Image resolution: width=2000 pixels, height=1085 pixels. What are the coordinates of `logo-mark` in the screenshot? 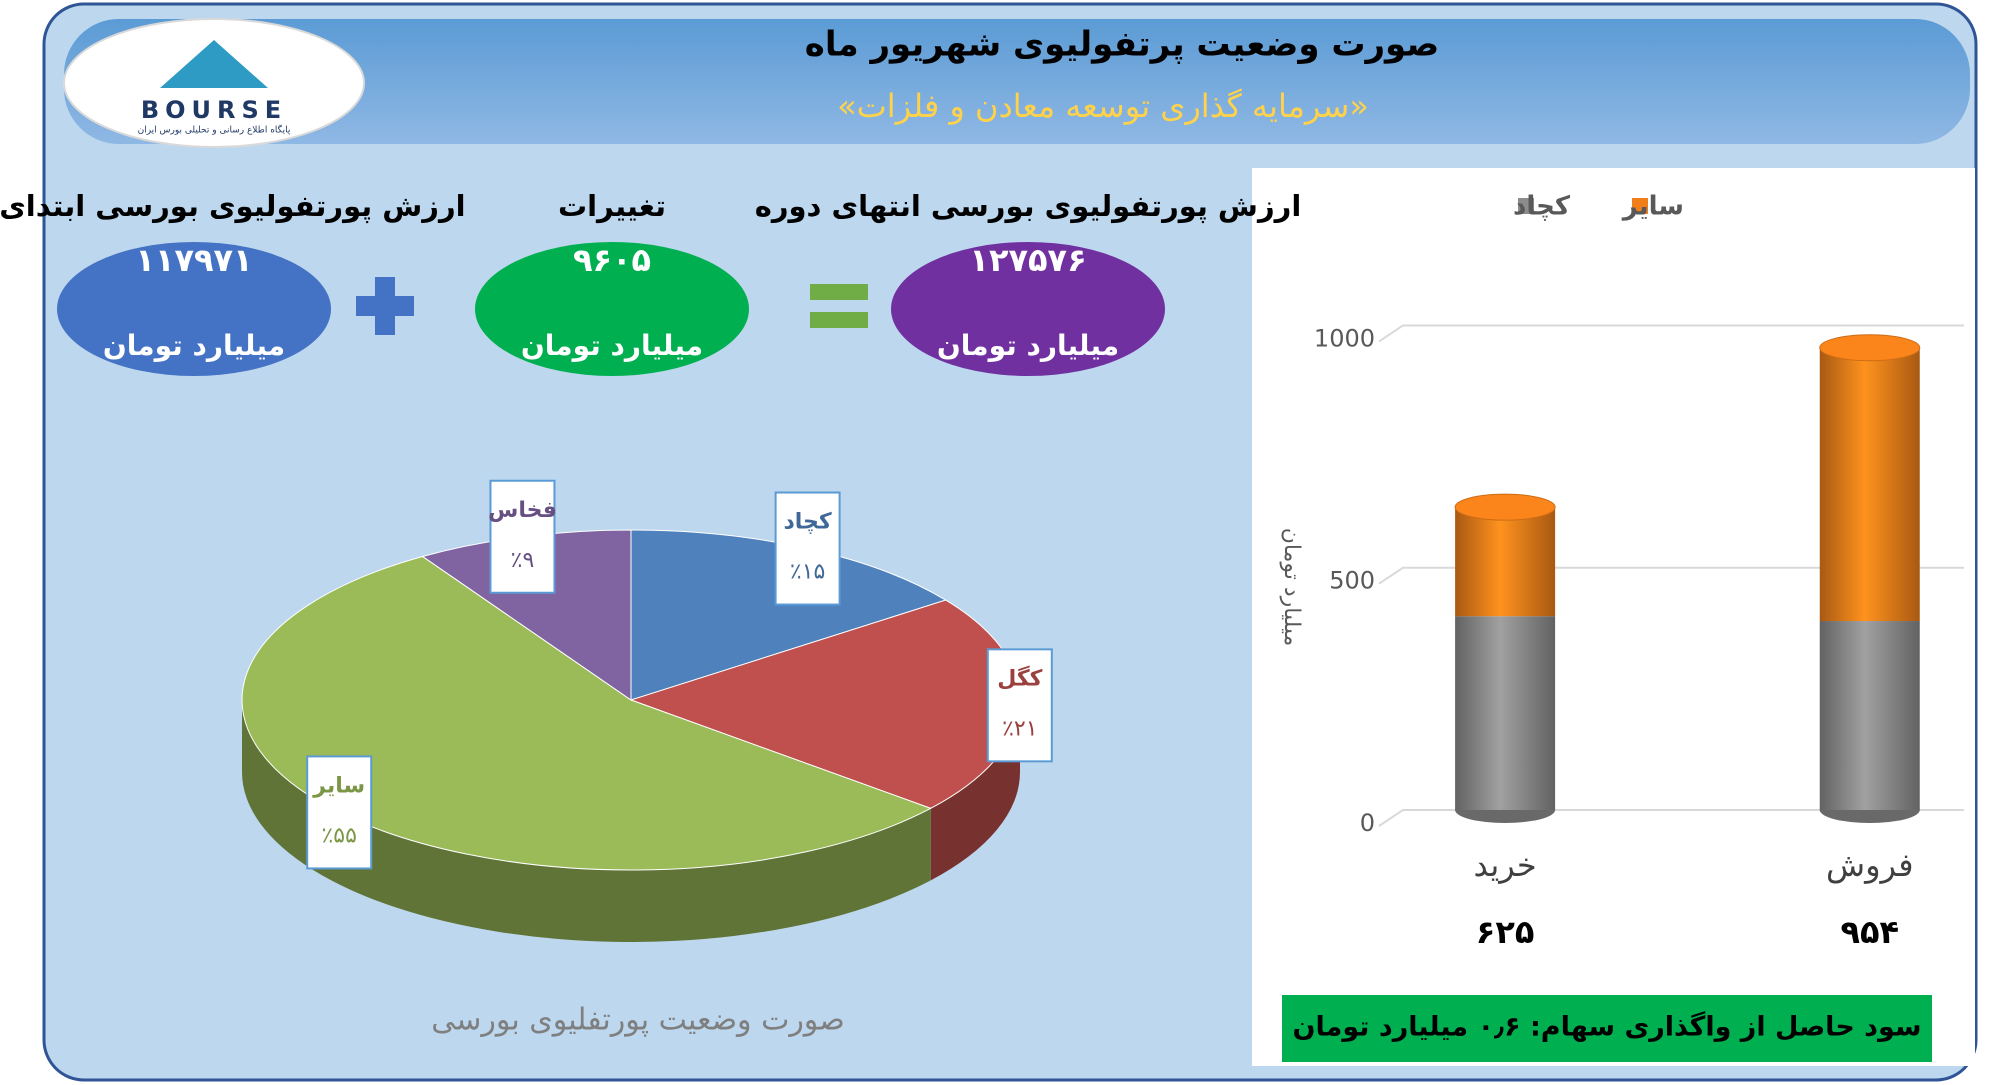 It's located at (214, 64).